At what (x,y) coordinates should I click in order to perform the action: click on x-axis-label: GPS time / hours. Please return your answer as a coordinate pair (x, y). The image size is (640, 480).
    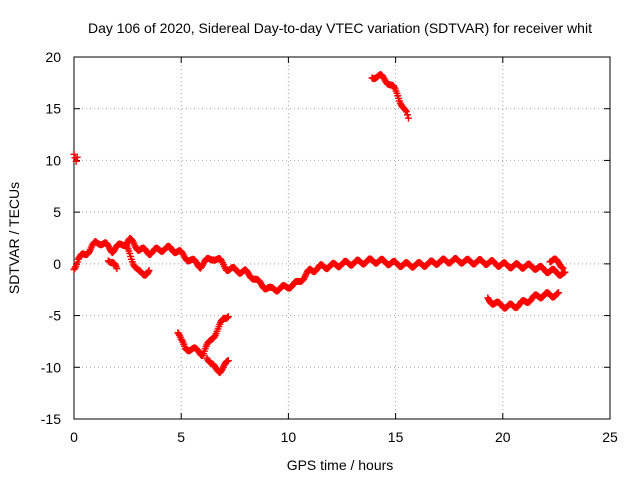
    Looking at the image, I should click on (340, 465).